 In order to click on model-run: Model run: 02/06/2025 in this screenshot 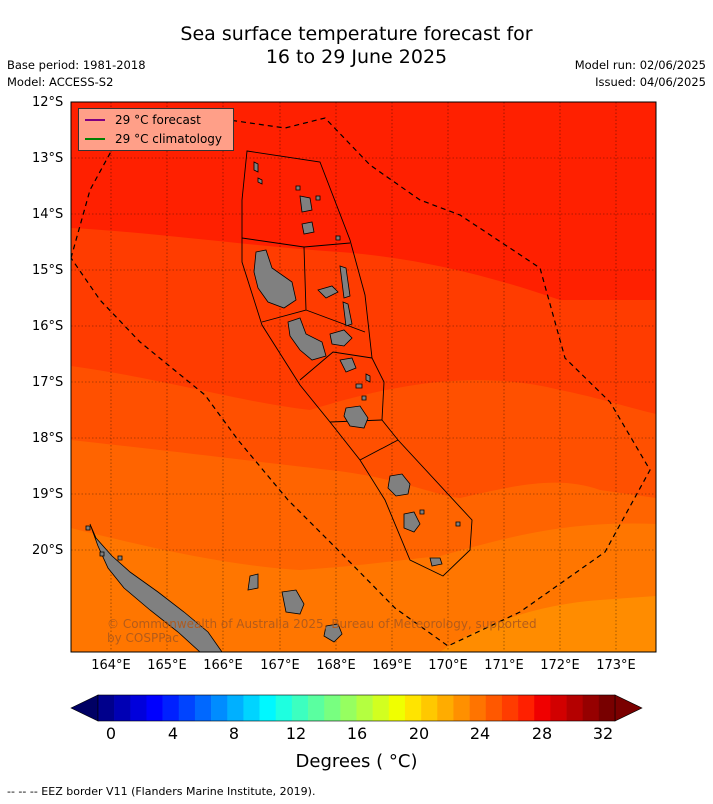, I will do `click(640, 65)`.